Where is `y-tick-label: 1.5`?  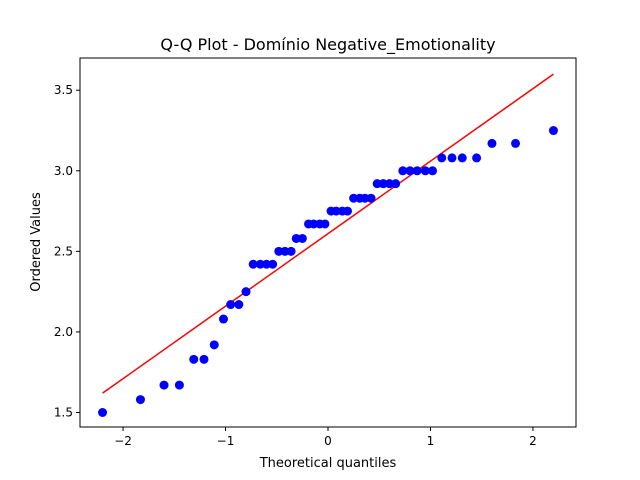 y-tick-label: 1.5 is located at coordinates (63, 412).